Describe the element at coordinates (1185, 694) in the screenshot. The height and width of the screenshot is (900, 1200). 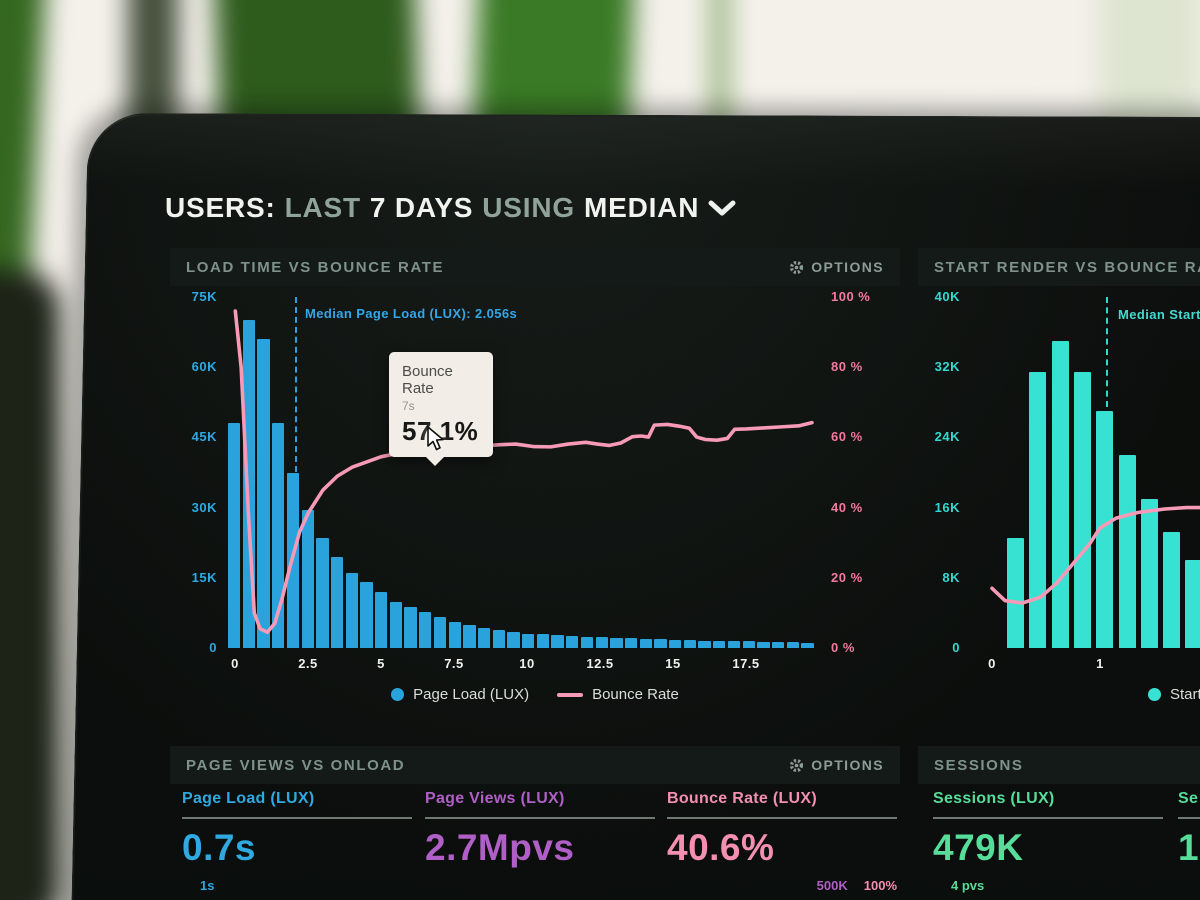
I see `legend-label: Start` at that location.